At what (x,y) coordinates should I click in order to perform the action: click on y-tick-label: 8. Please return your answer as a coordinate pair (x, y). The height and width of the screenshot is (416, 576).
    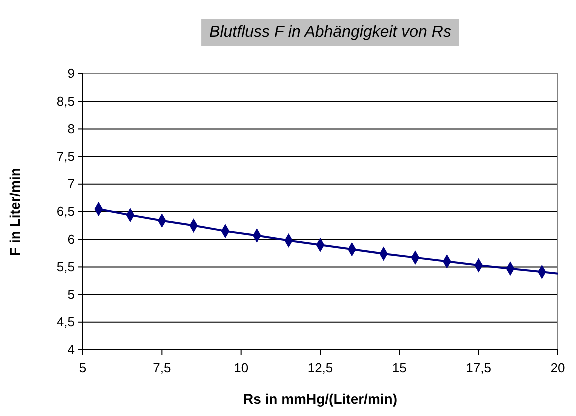
    Looking at the image, I should click on (71, 128).